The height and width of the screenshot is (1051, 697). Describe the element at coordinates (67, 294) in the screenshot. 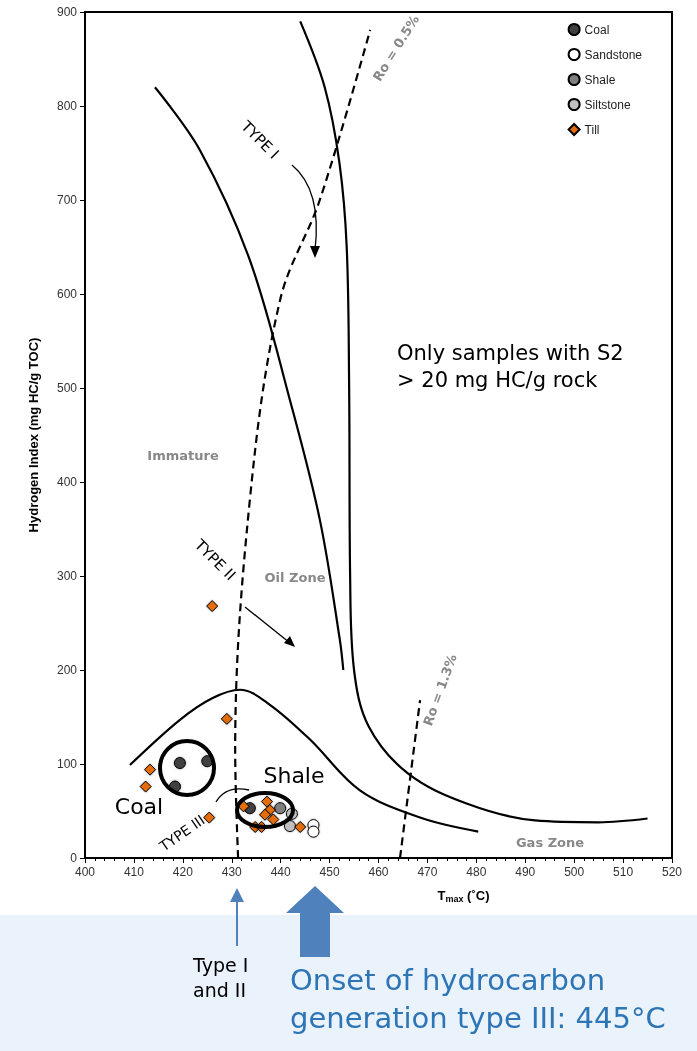

I see `y-tick-label: 600` at that location.